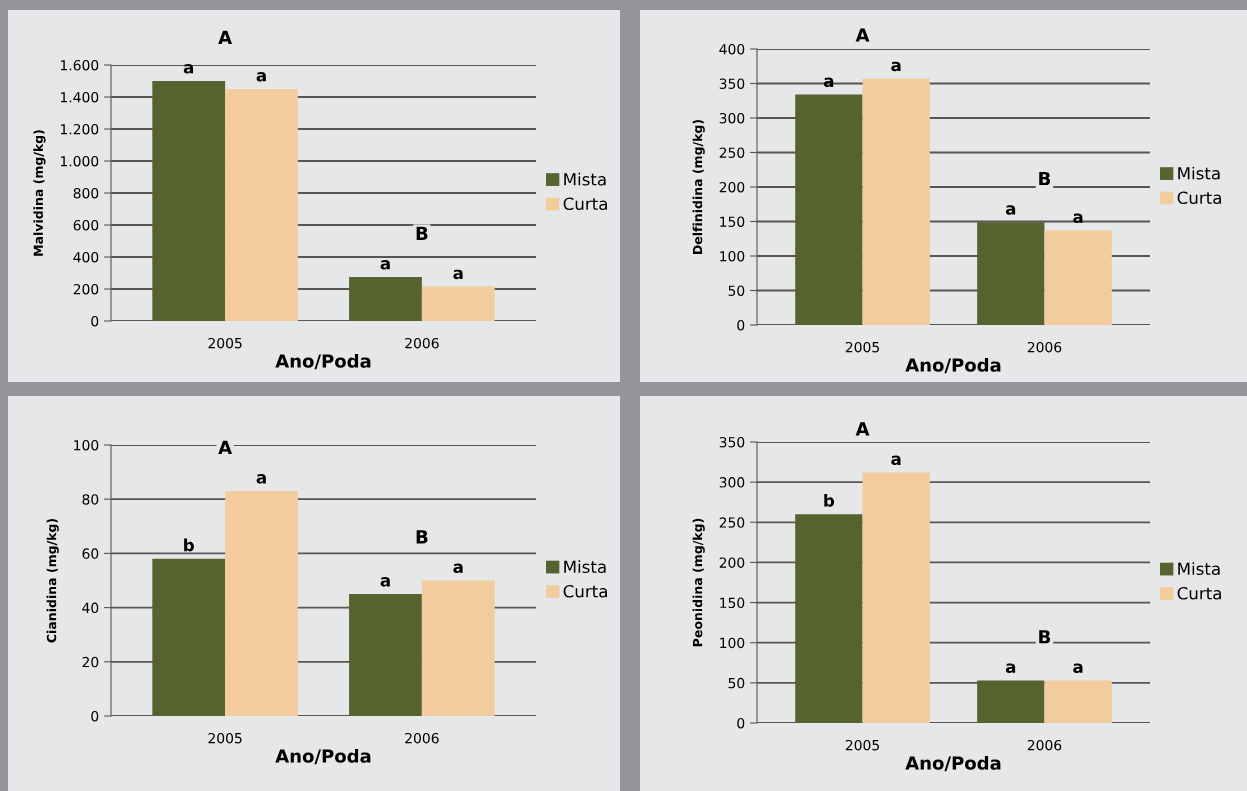 This screenshot has height=791, width=1247. I want to click on y-tick-label: 1.600, so click(79, 65).